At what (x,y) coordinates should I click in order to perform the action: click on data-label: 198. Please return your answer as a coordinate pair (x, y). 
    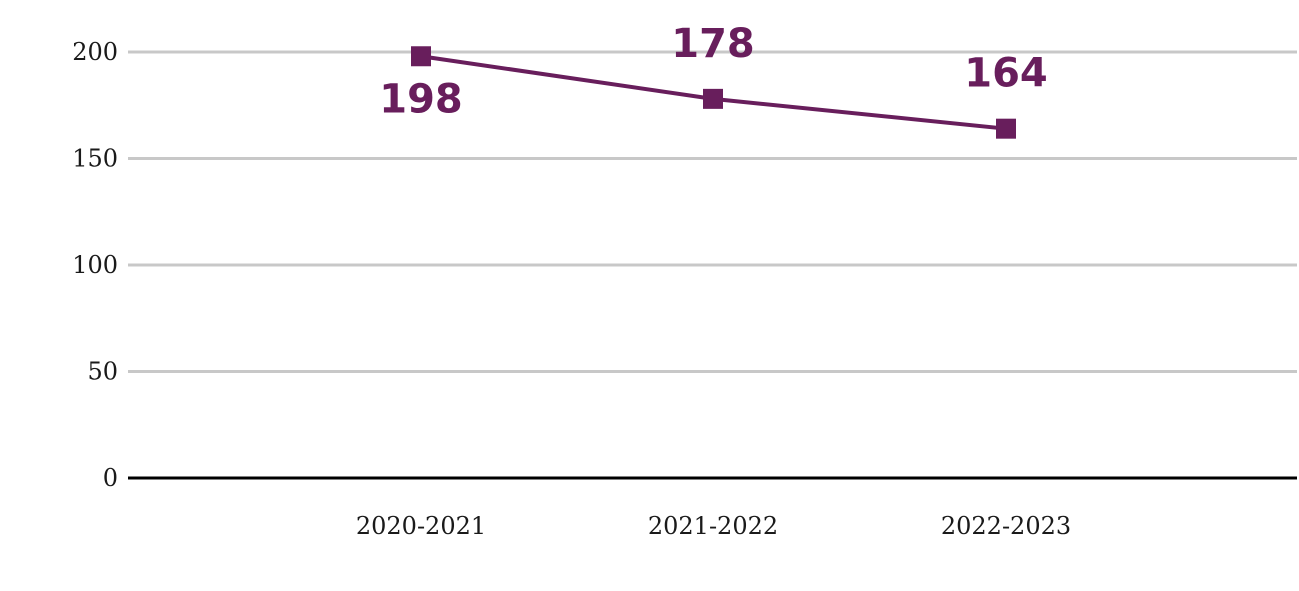
    Looking at the image, I should click on (421, 99).